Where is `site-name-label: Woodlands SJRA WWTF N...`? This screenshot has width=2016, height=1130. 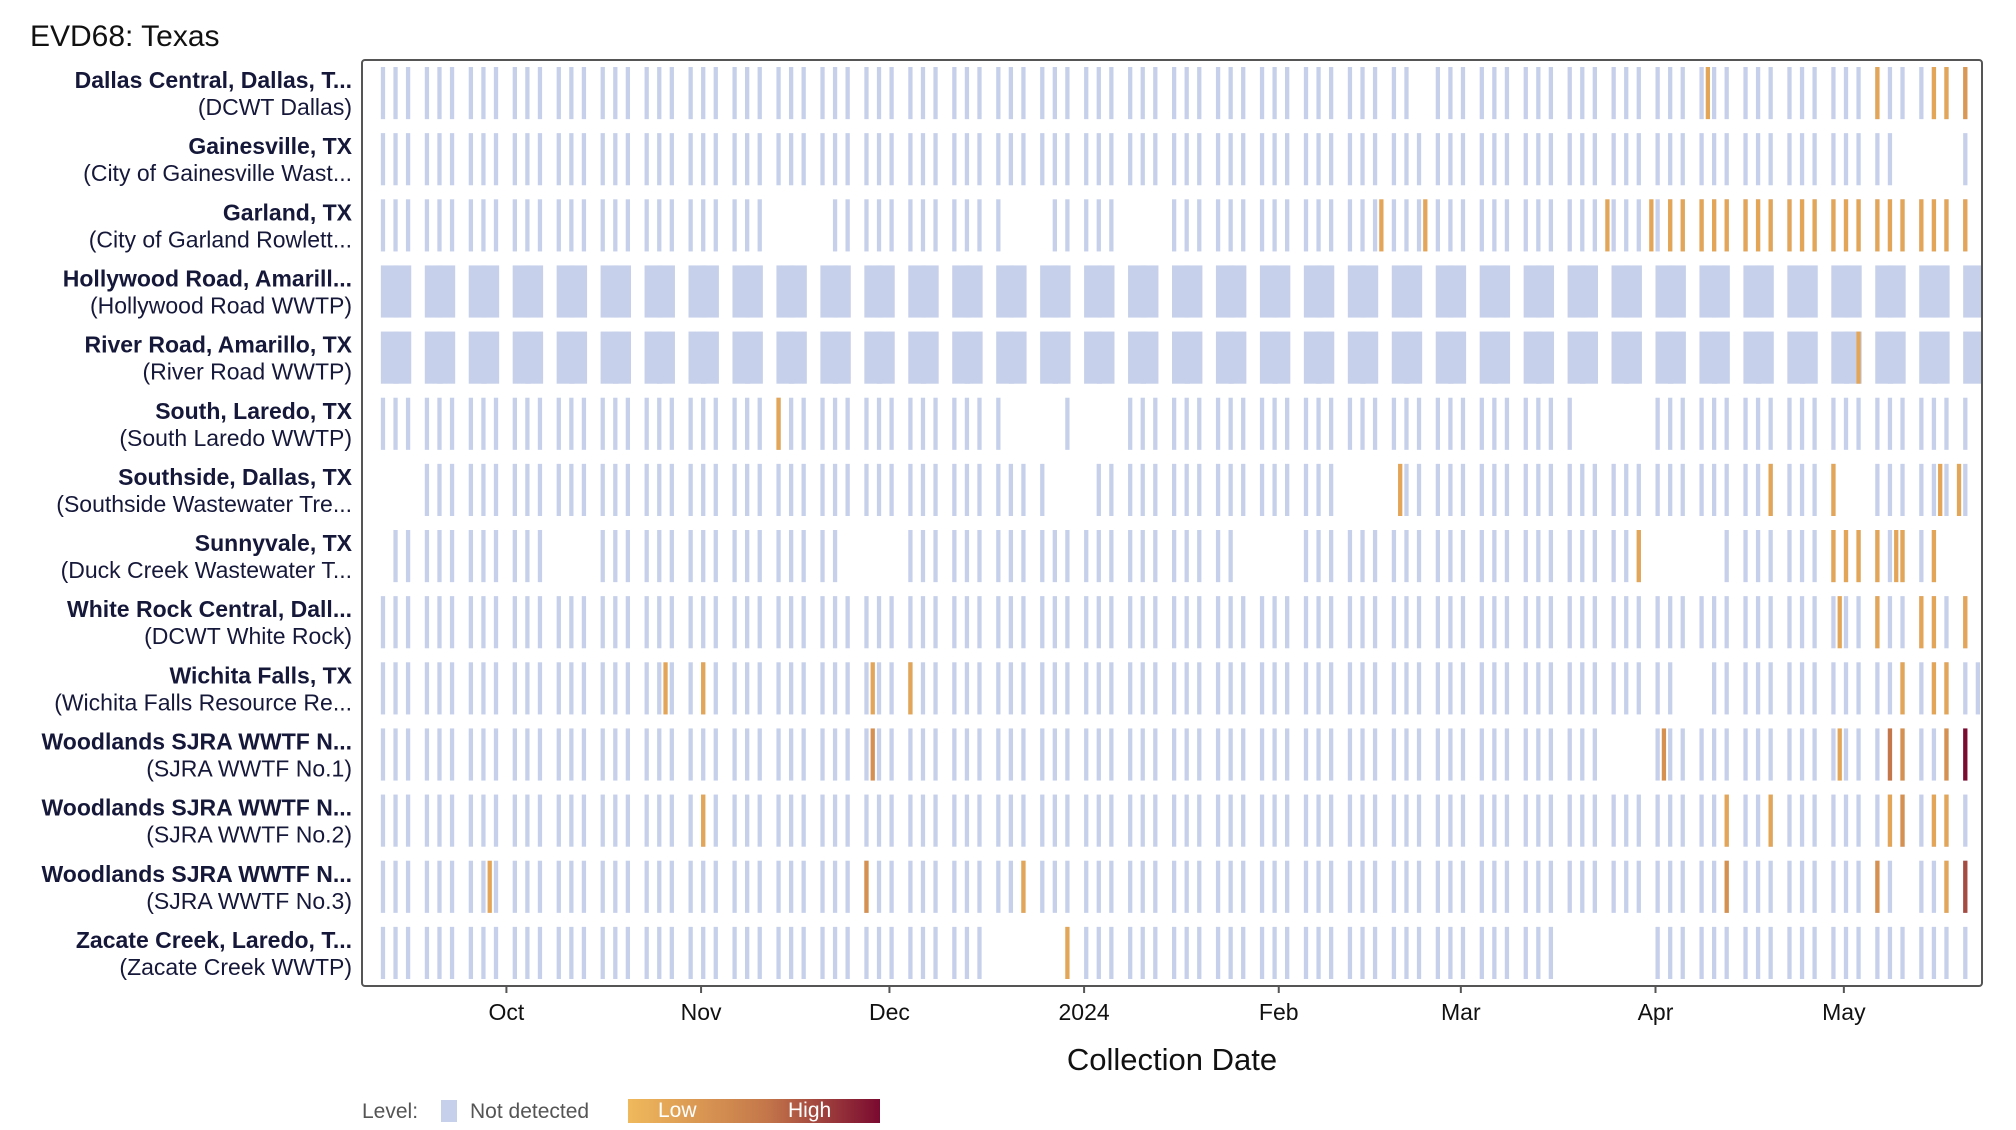 site-name-label: Woodlands SJRA WWTF N... is located at coordinates (197, 742).